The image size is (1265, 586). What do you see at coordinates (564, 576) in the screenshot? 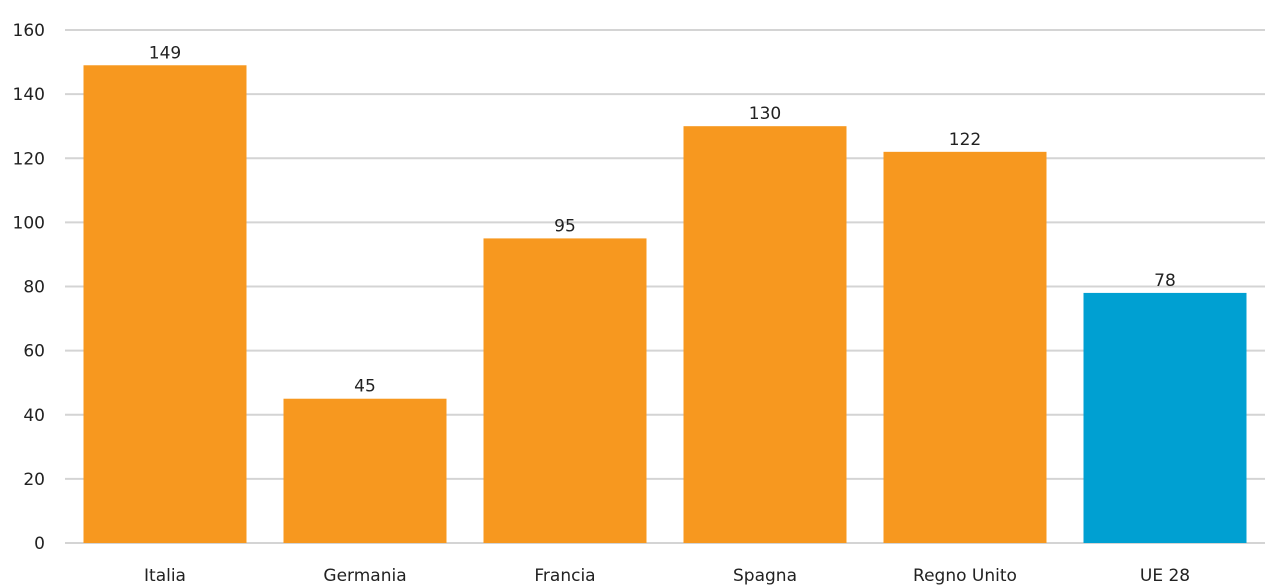
I see `category-label: Francia` at bounding box center [564, 576].